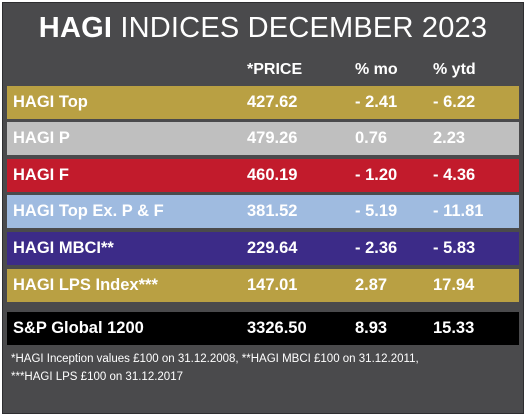  Describe the element at coordinates (371, 138) in the screenshot. I see `row-mo: 0.76` at that location.